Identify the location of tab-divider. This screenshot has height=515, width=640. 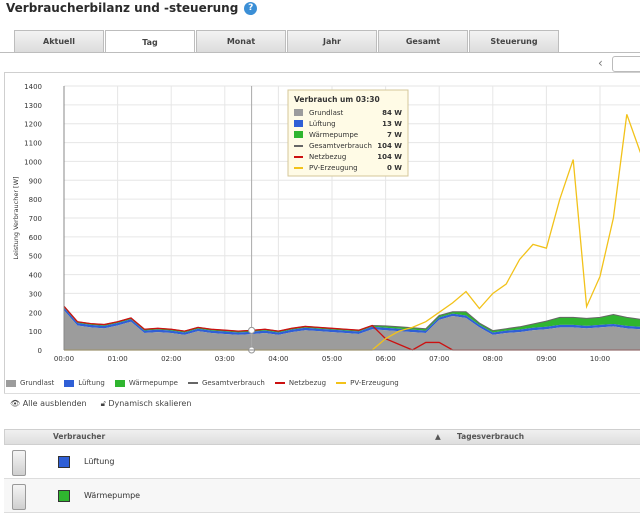
(320, 52).